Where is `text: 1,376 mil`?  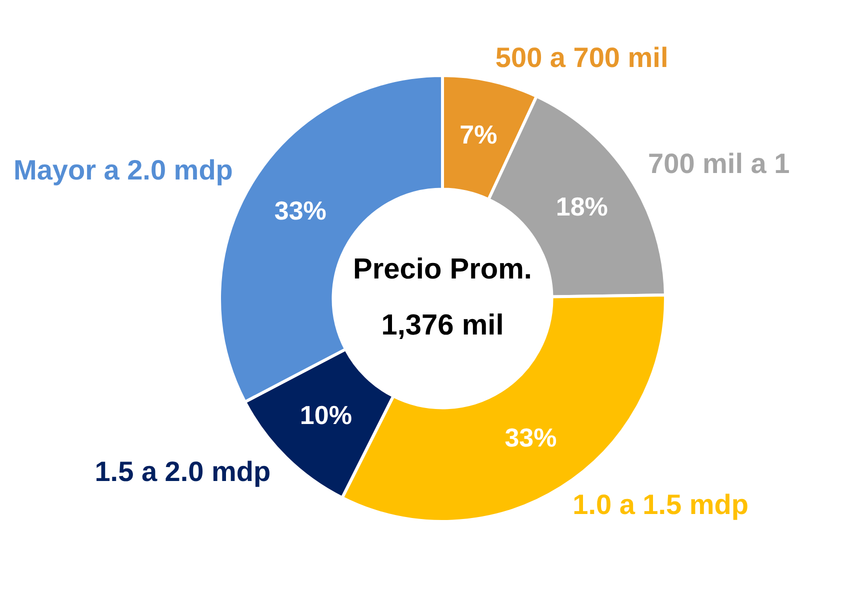
text: 1,376 mil is located at coordinates (442, 326).